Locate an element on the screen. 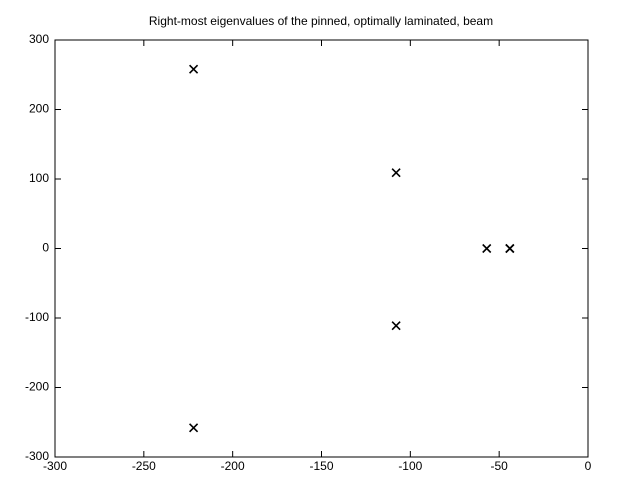 This screenshot has height=497, width=622. y-tick-label: 300 is located at coordinates (39, 39).